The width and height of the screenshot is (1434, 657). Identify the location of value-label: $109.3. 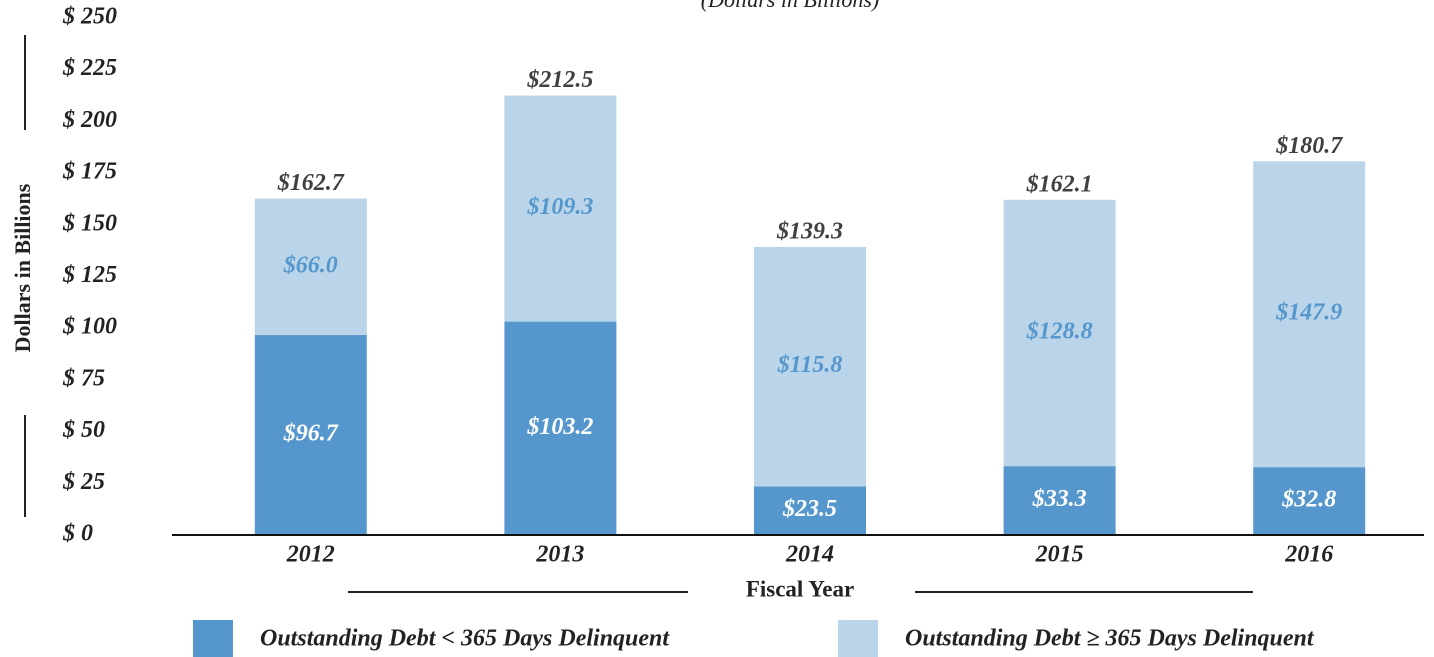
(559, 207).